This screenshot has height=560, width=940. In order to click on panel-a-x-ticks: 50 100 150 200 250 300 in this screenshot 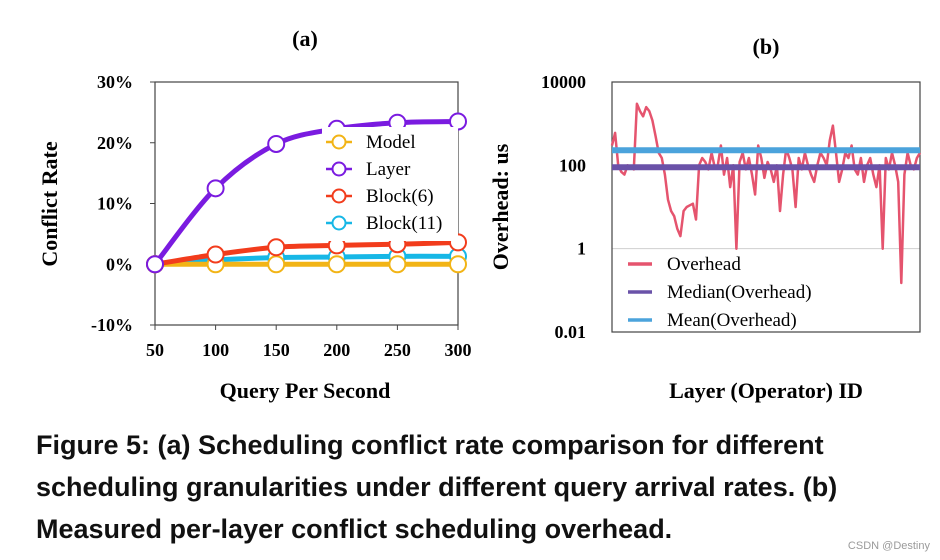, I will do `click(309, 342)`.